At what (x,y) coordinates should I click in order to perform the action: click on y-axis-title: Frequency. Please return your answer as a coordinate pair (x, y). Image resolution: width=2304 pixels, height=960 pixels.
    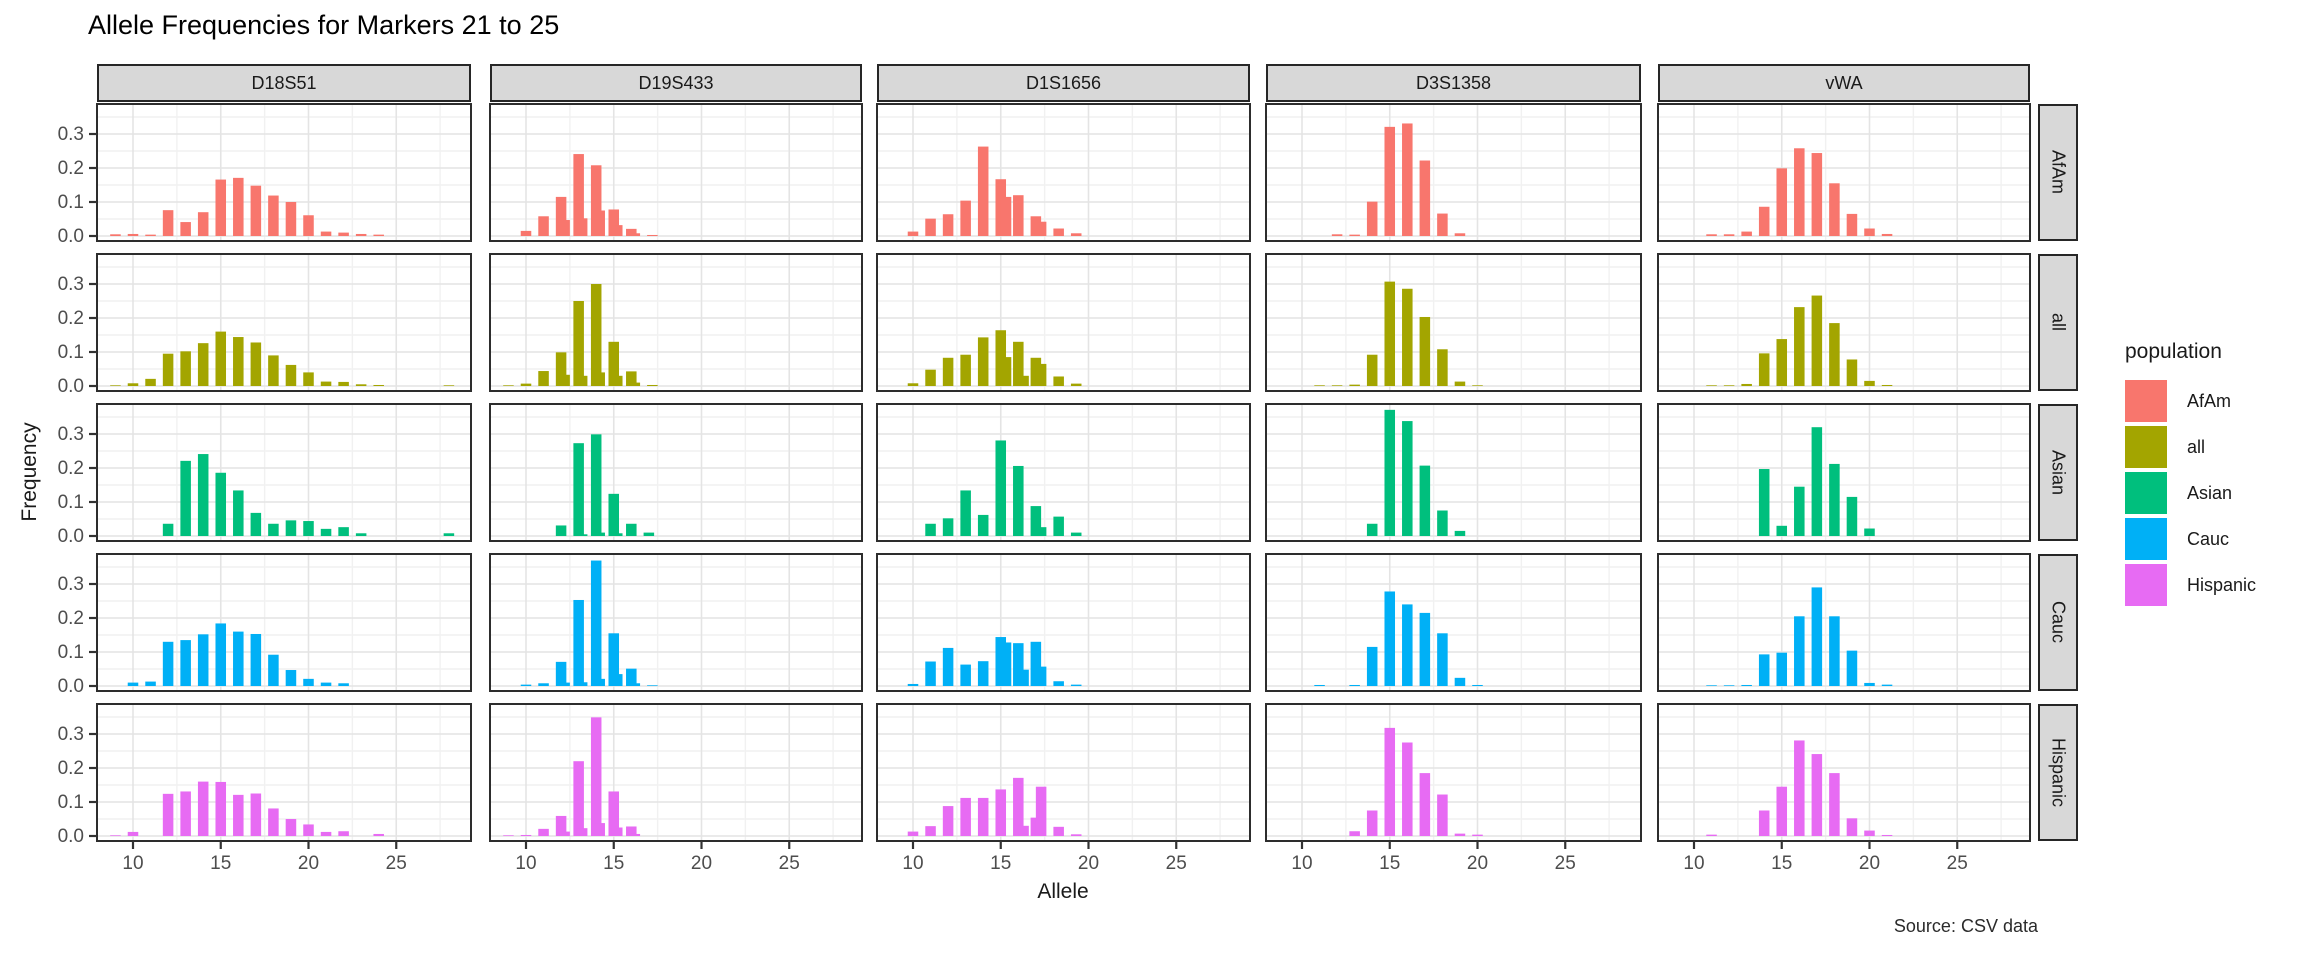
    Looking at the image, I should click on (29, 472).